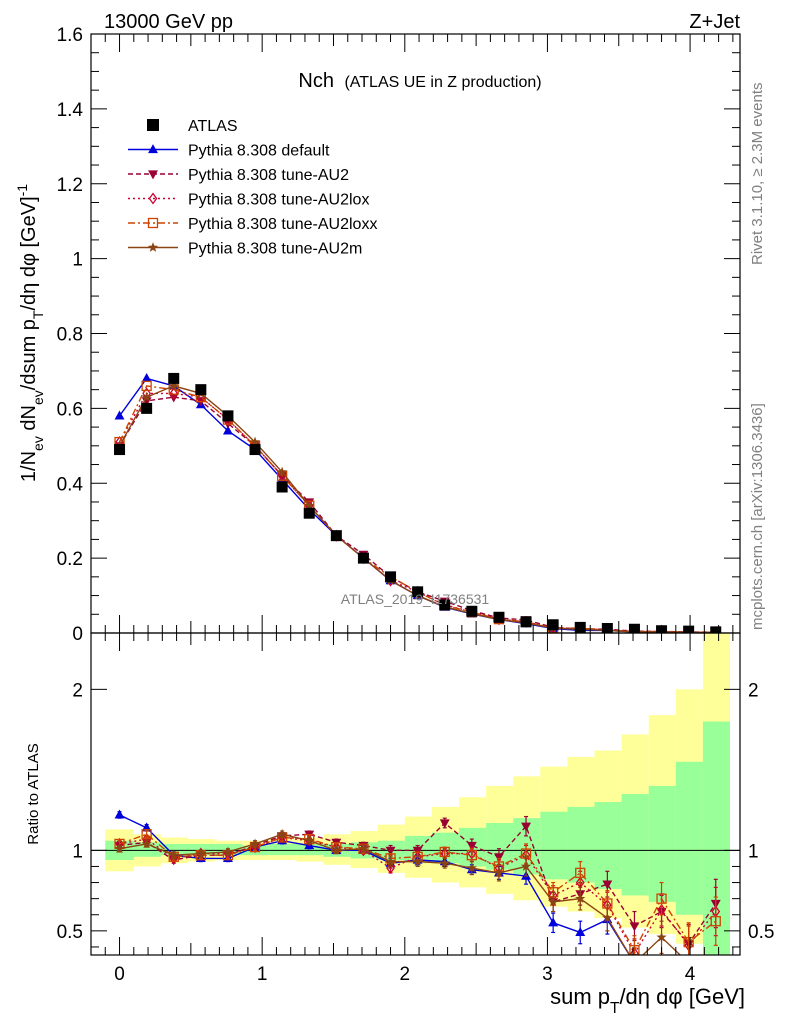 This screenshot has height=1024, width=786. I want to click on x-tick-label: 1, so click(262, 974).